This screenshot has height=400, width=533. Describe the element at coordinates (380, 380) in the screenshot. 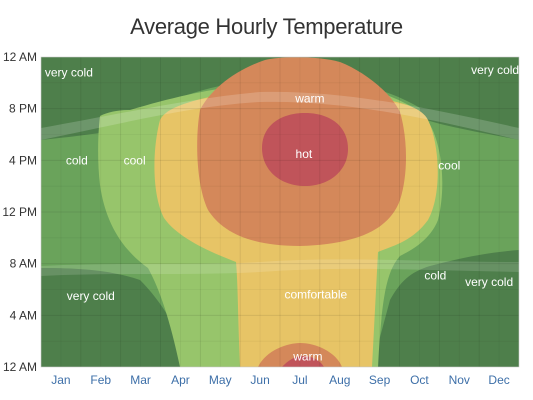

I see `x-tick-label: Sep` at that location.